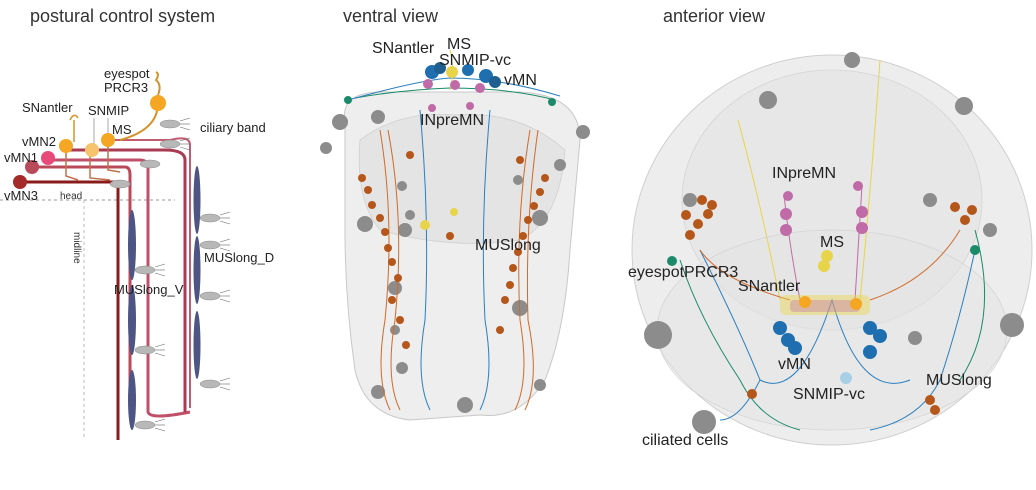  Describe the element at coordinates (459, 44) in the screenshot. I see `ventral-ms-label: MS` at that location.